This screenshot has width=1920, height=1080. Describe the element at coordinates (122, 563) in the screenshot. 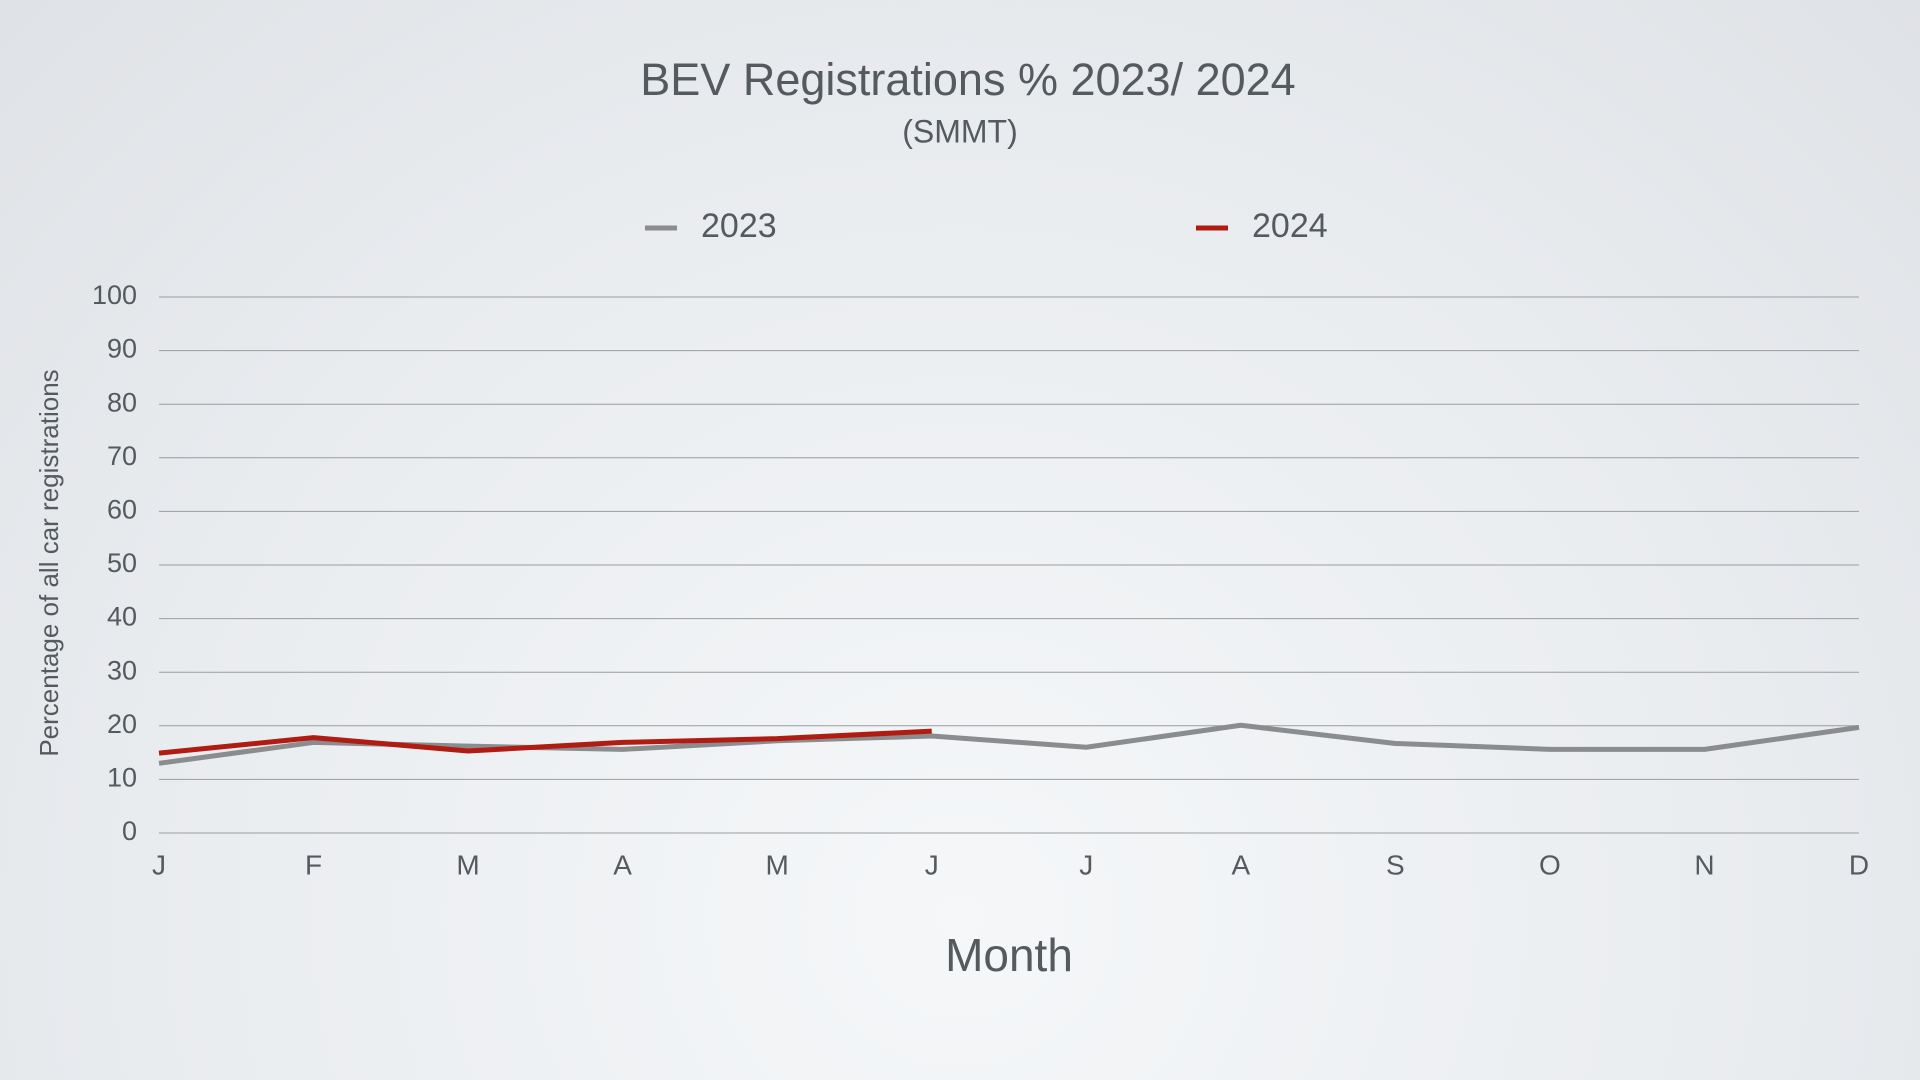

I see `y-tick-label: 50` at that location.